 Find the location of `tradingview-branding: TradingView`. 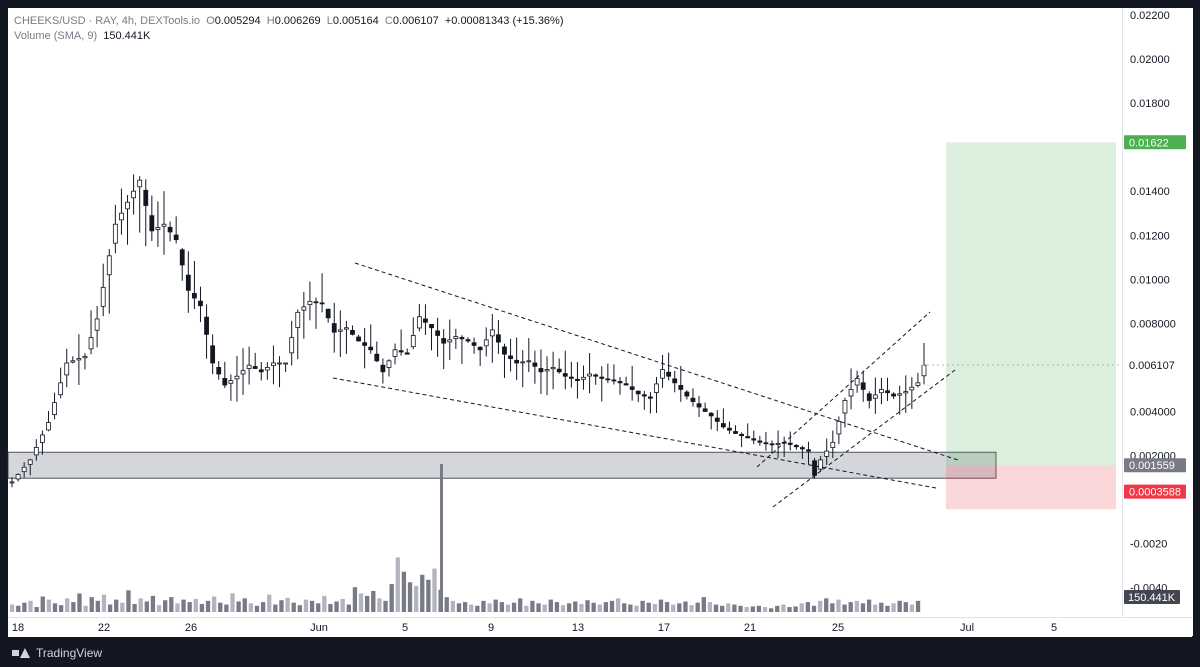

tradingview-branding: TradingView is located at coordinates (57, 653).